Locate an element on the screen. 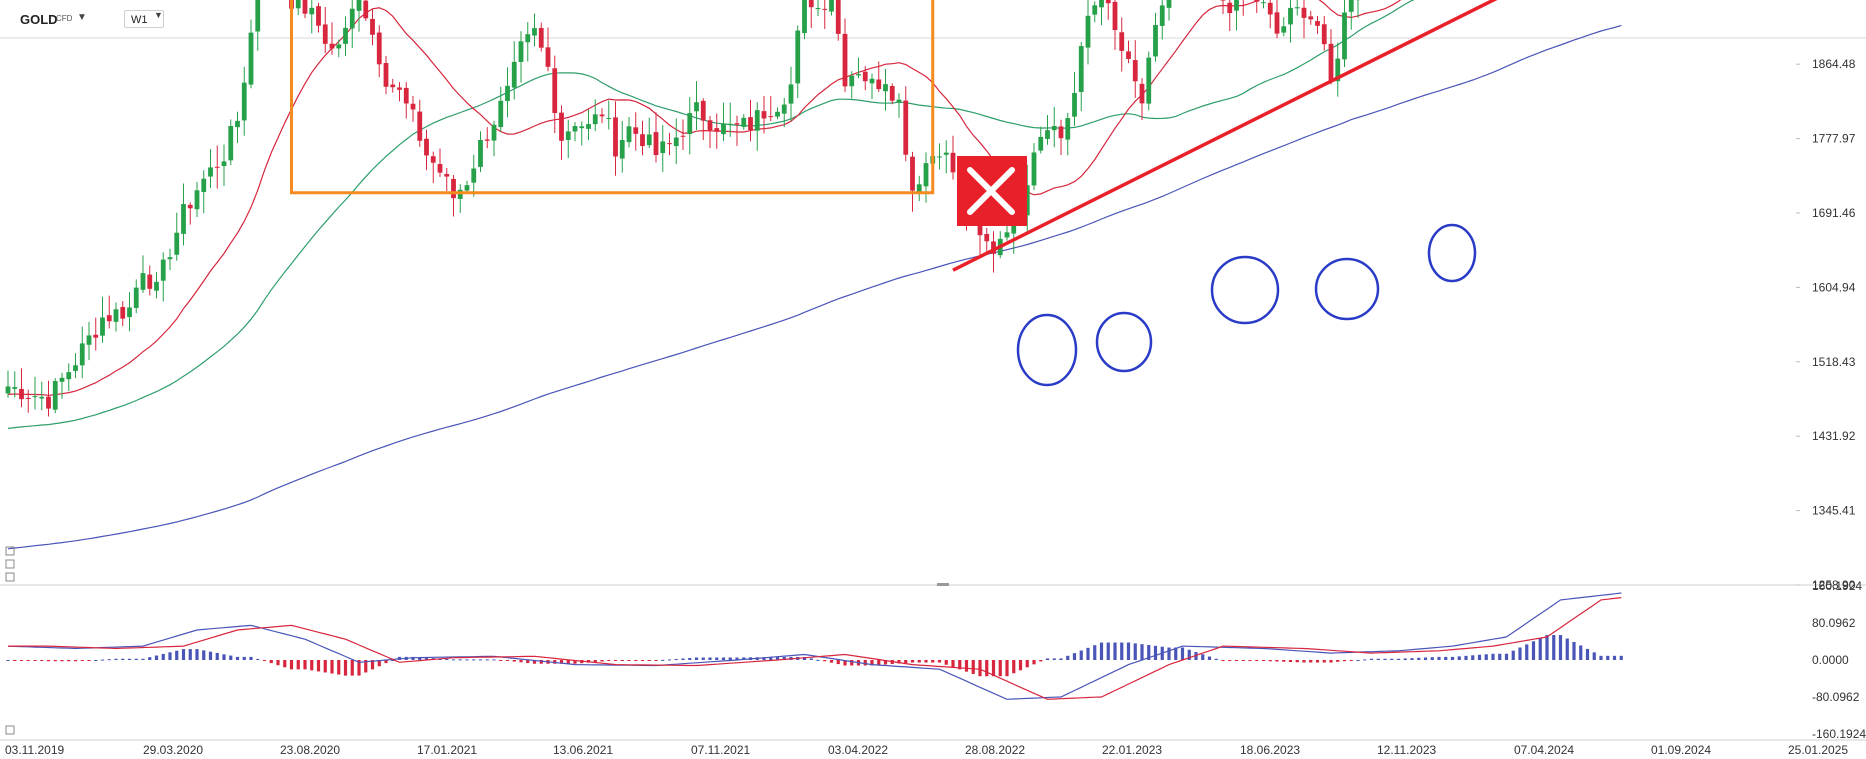  timeframe-dropdown-icon: ▼ is located at coordinates (158, 15).